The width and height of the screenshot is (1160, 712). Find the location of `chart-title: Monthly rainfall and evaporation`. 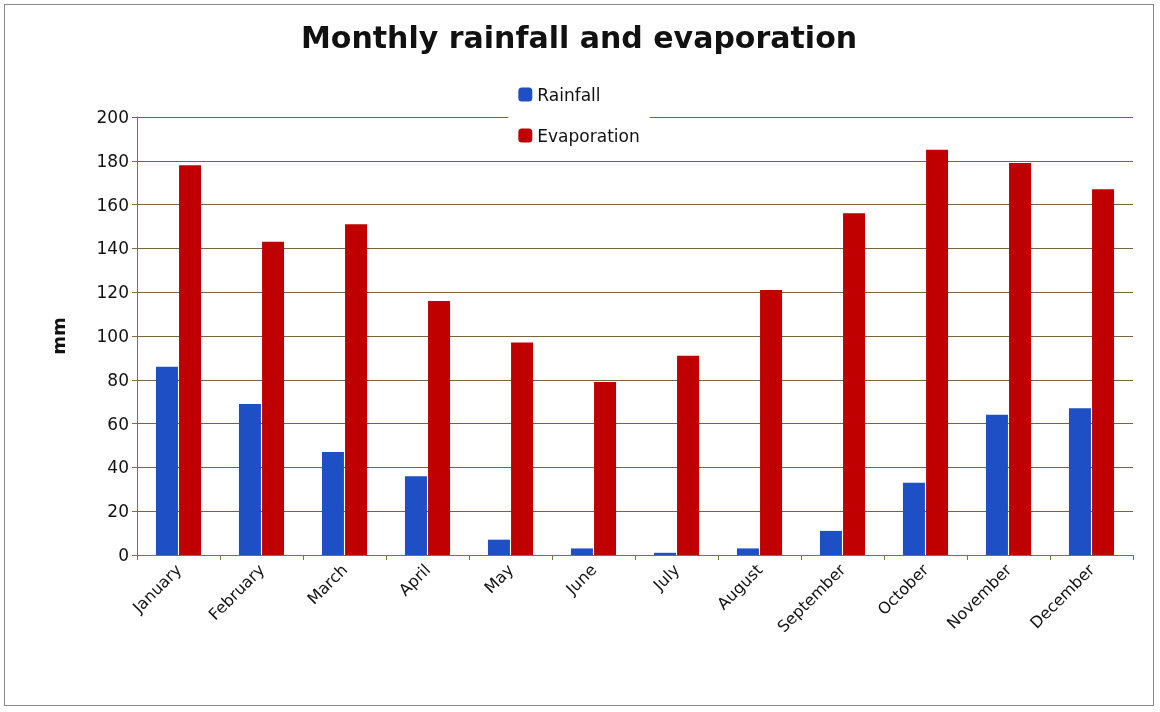

chart-title: Monthly rainfall and evaporation is located at coordinates (579, 37).